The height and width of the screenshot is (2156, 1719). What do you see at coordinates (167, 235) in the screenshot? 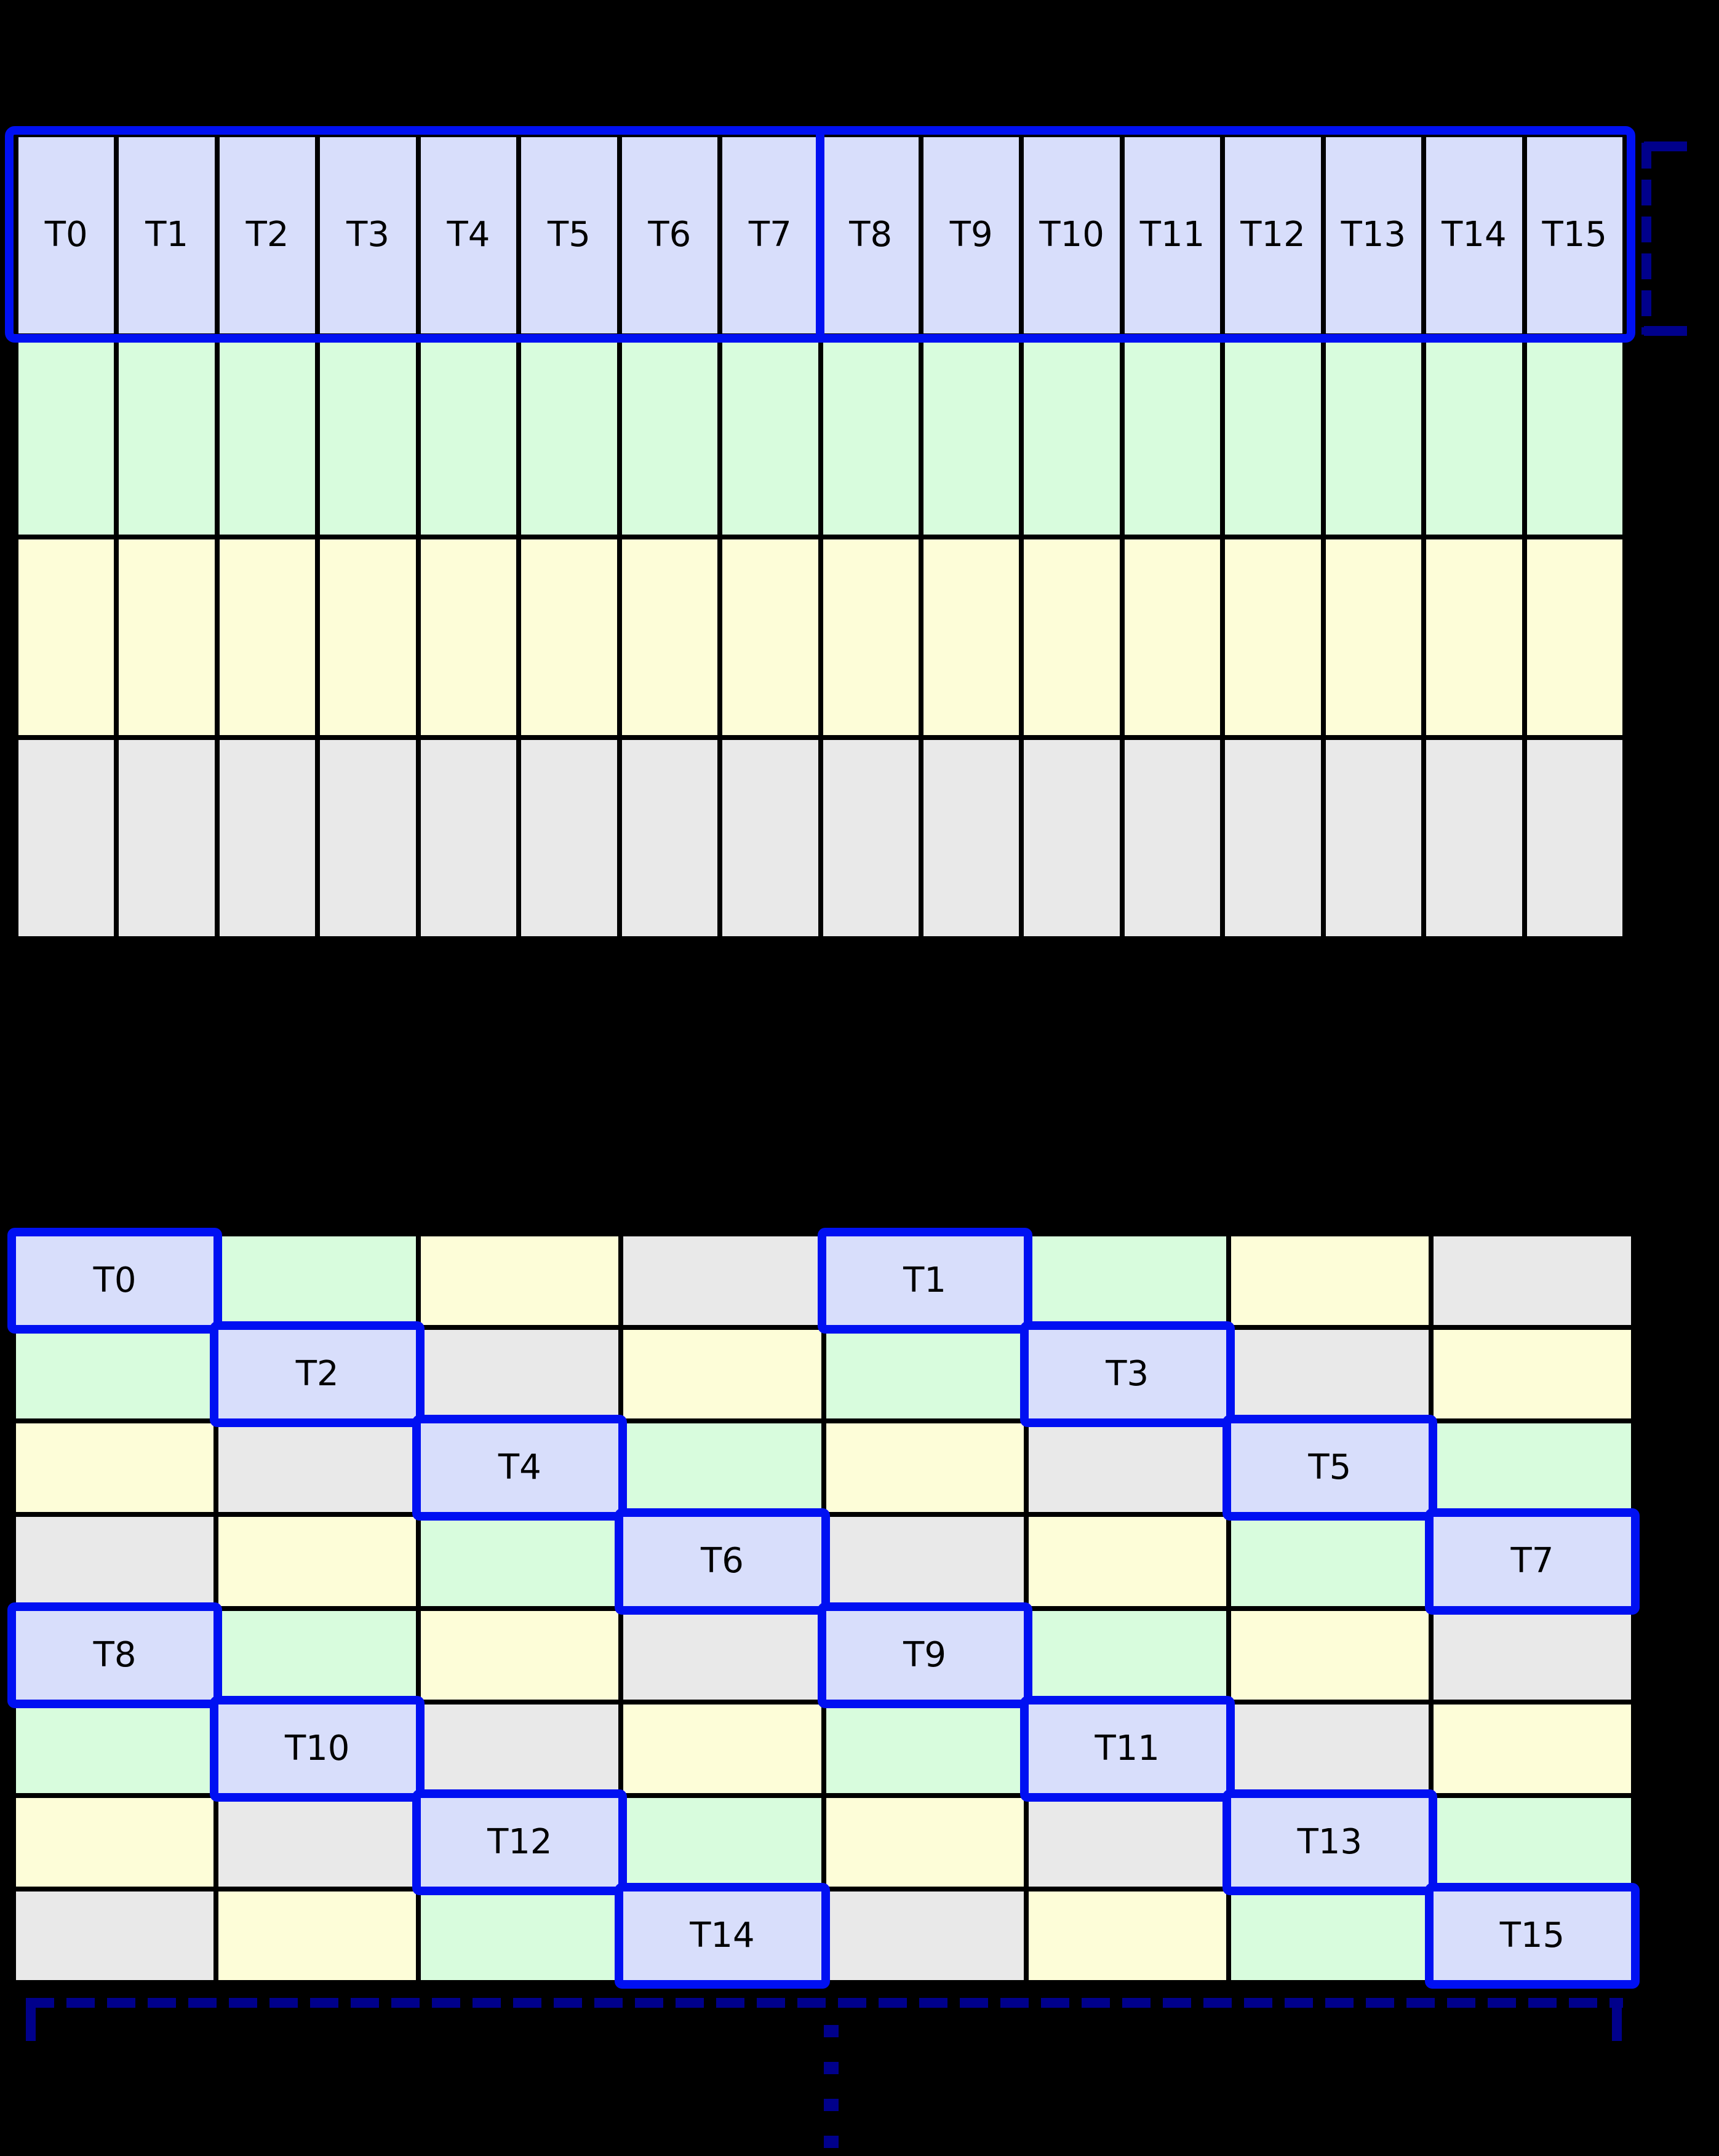
I see `thread-label: T1` at bounding box center [167, 235].